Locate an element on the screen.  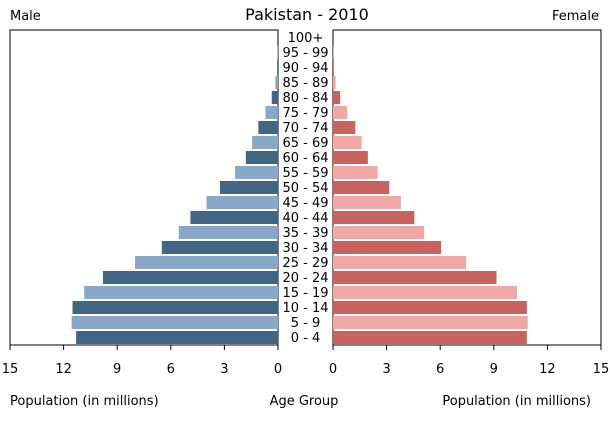
age-group-label: 20 - 24 is located at coordinates (305, 278).